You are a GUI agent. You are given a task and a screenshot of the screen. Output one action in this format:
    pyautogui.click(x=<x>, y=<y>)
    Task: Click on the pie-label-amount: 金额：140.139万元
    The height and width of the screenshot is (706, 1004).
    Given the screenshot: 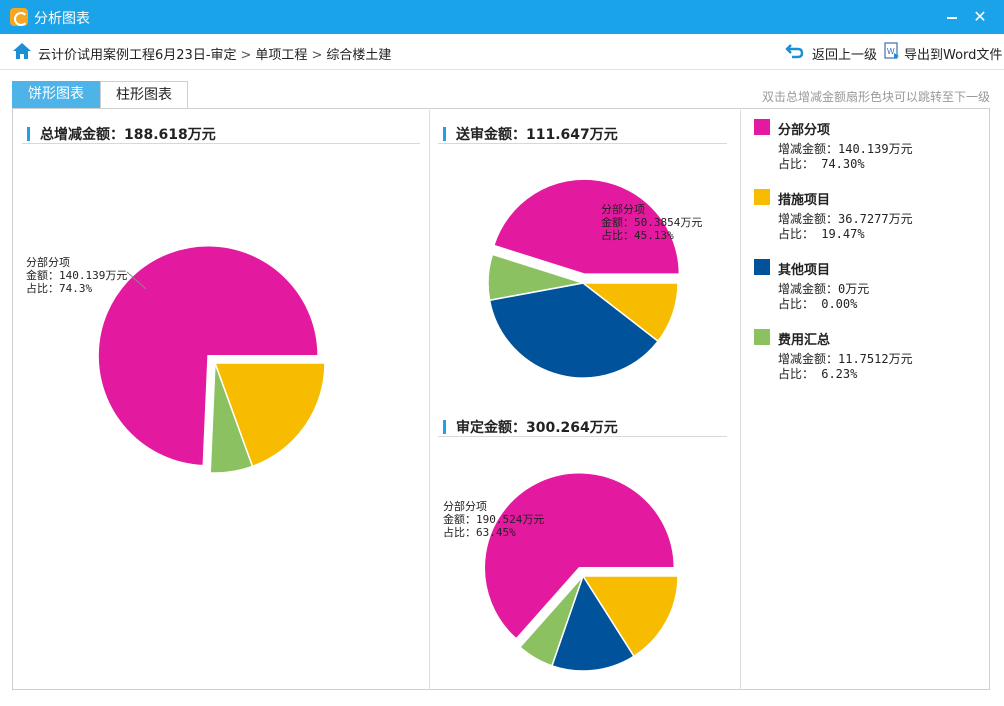 What is the action you would take?
    pyautogui.click(x=77, y=275)
    